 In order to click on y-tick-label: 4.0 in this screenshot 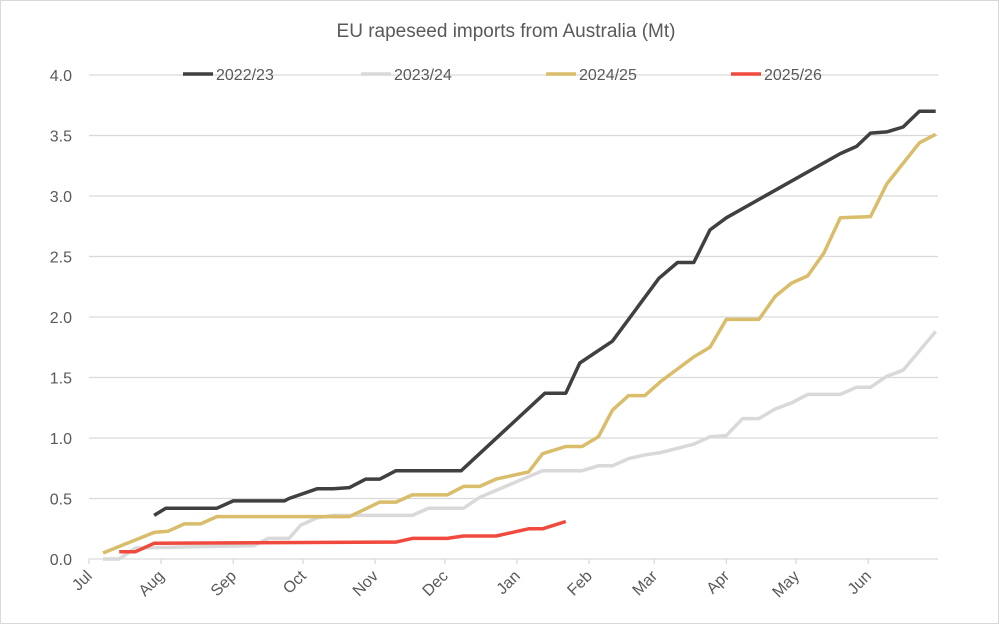, I will do `click(61, 76)`.